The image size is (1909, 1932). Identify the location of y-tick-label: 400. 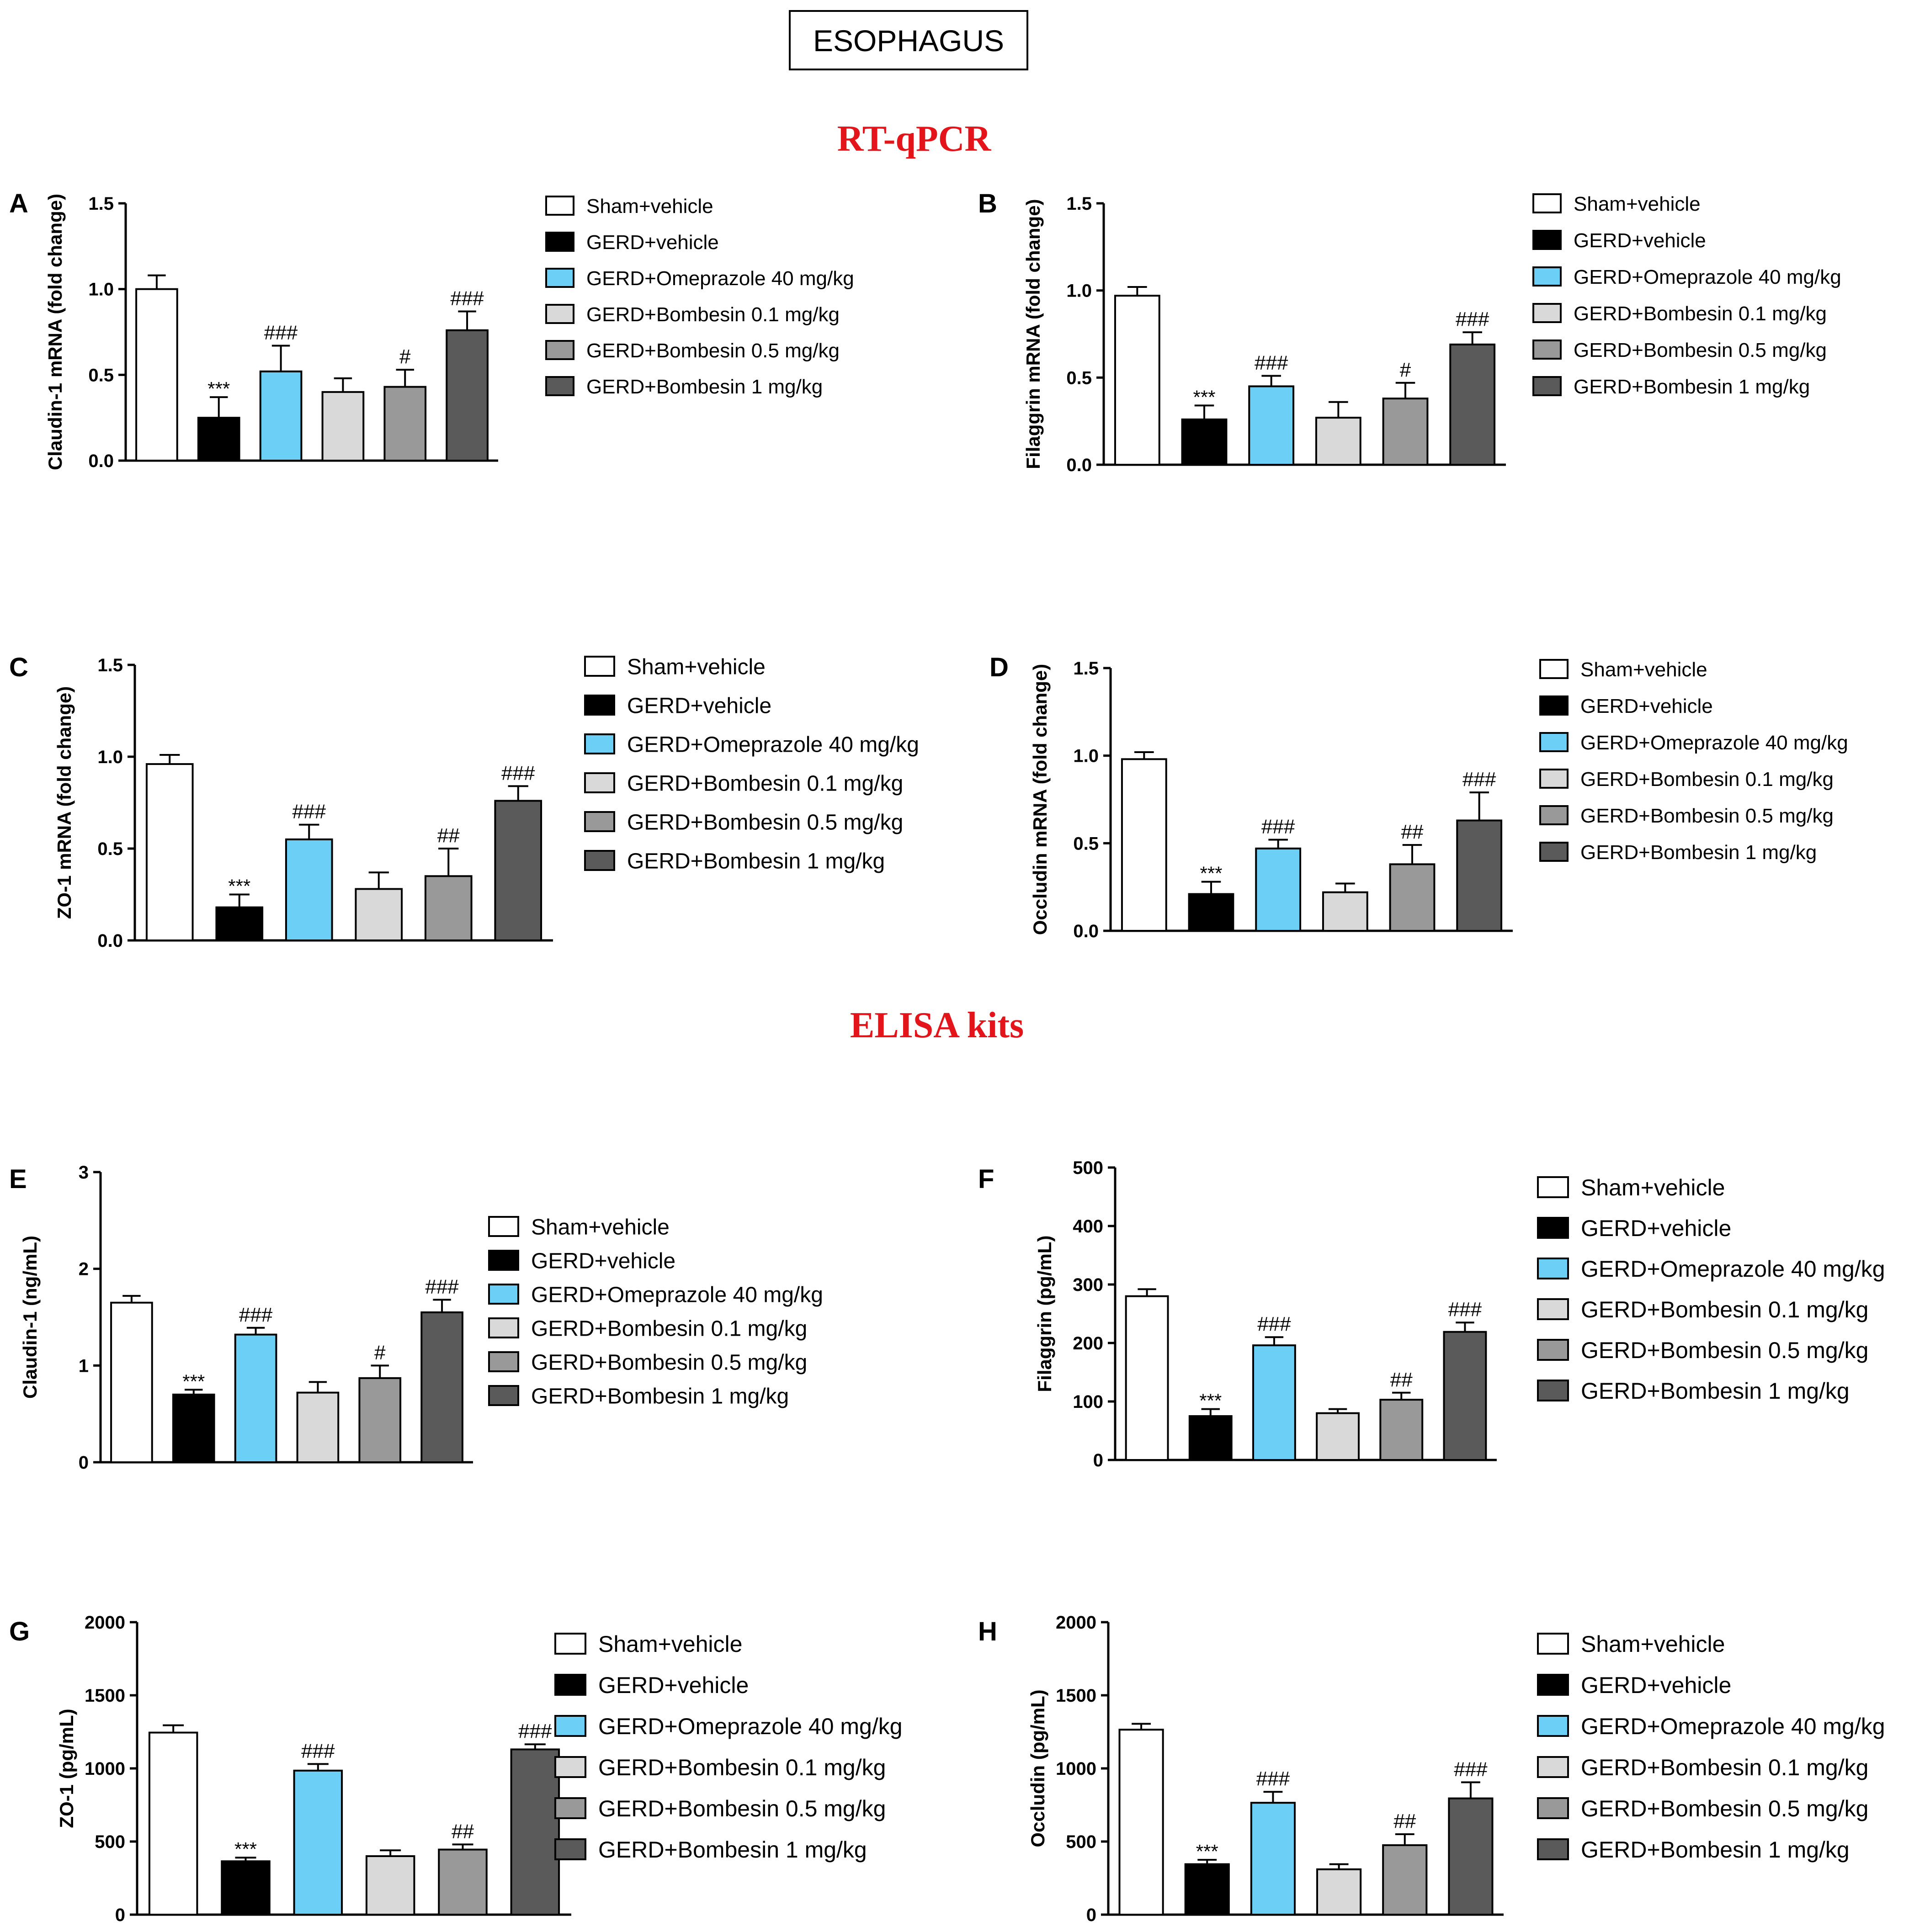
(1088, 1226).